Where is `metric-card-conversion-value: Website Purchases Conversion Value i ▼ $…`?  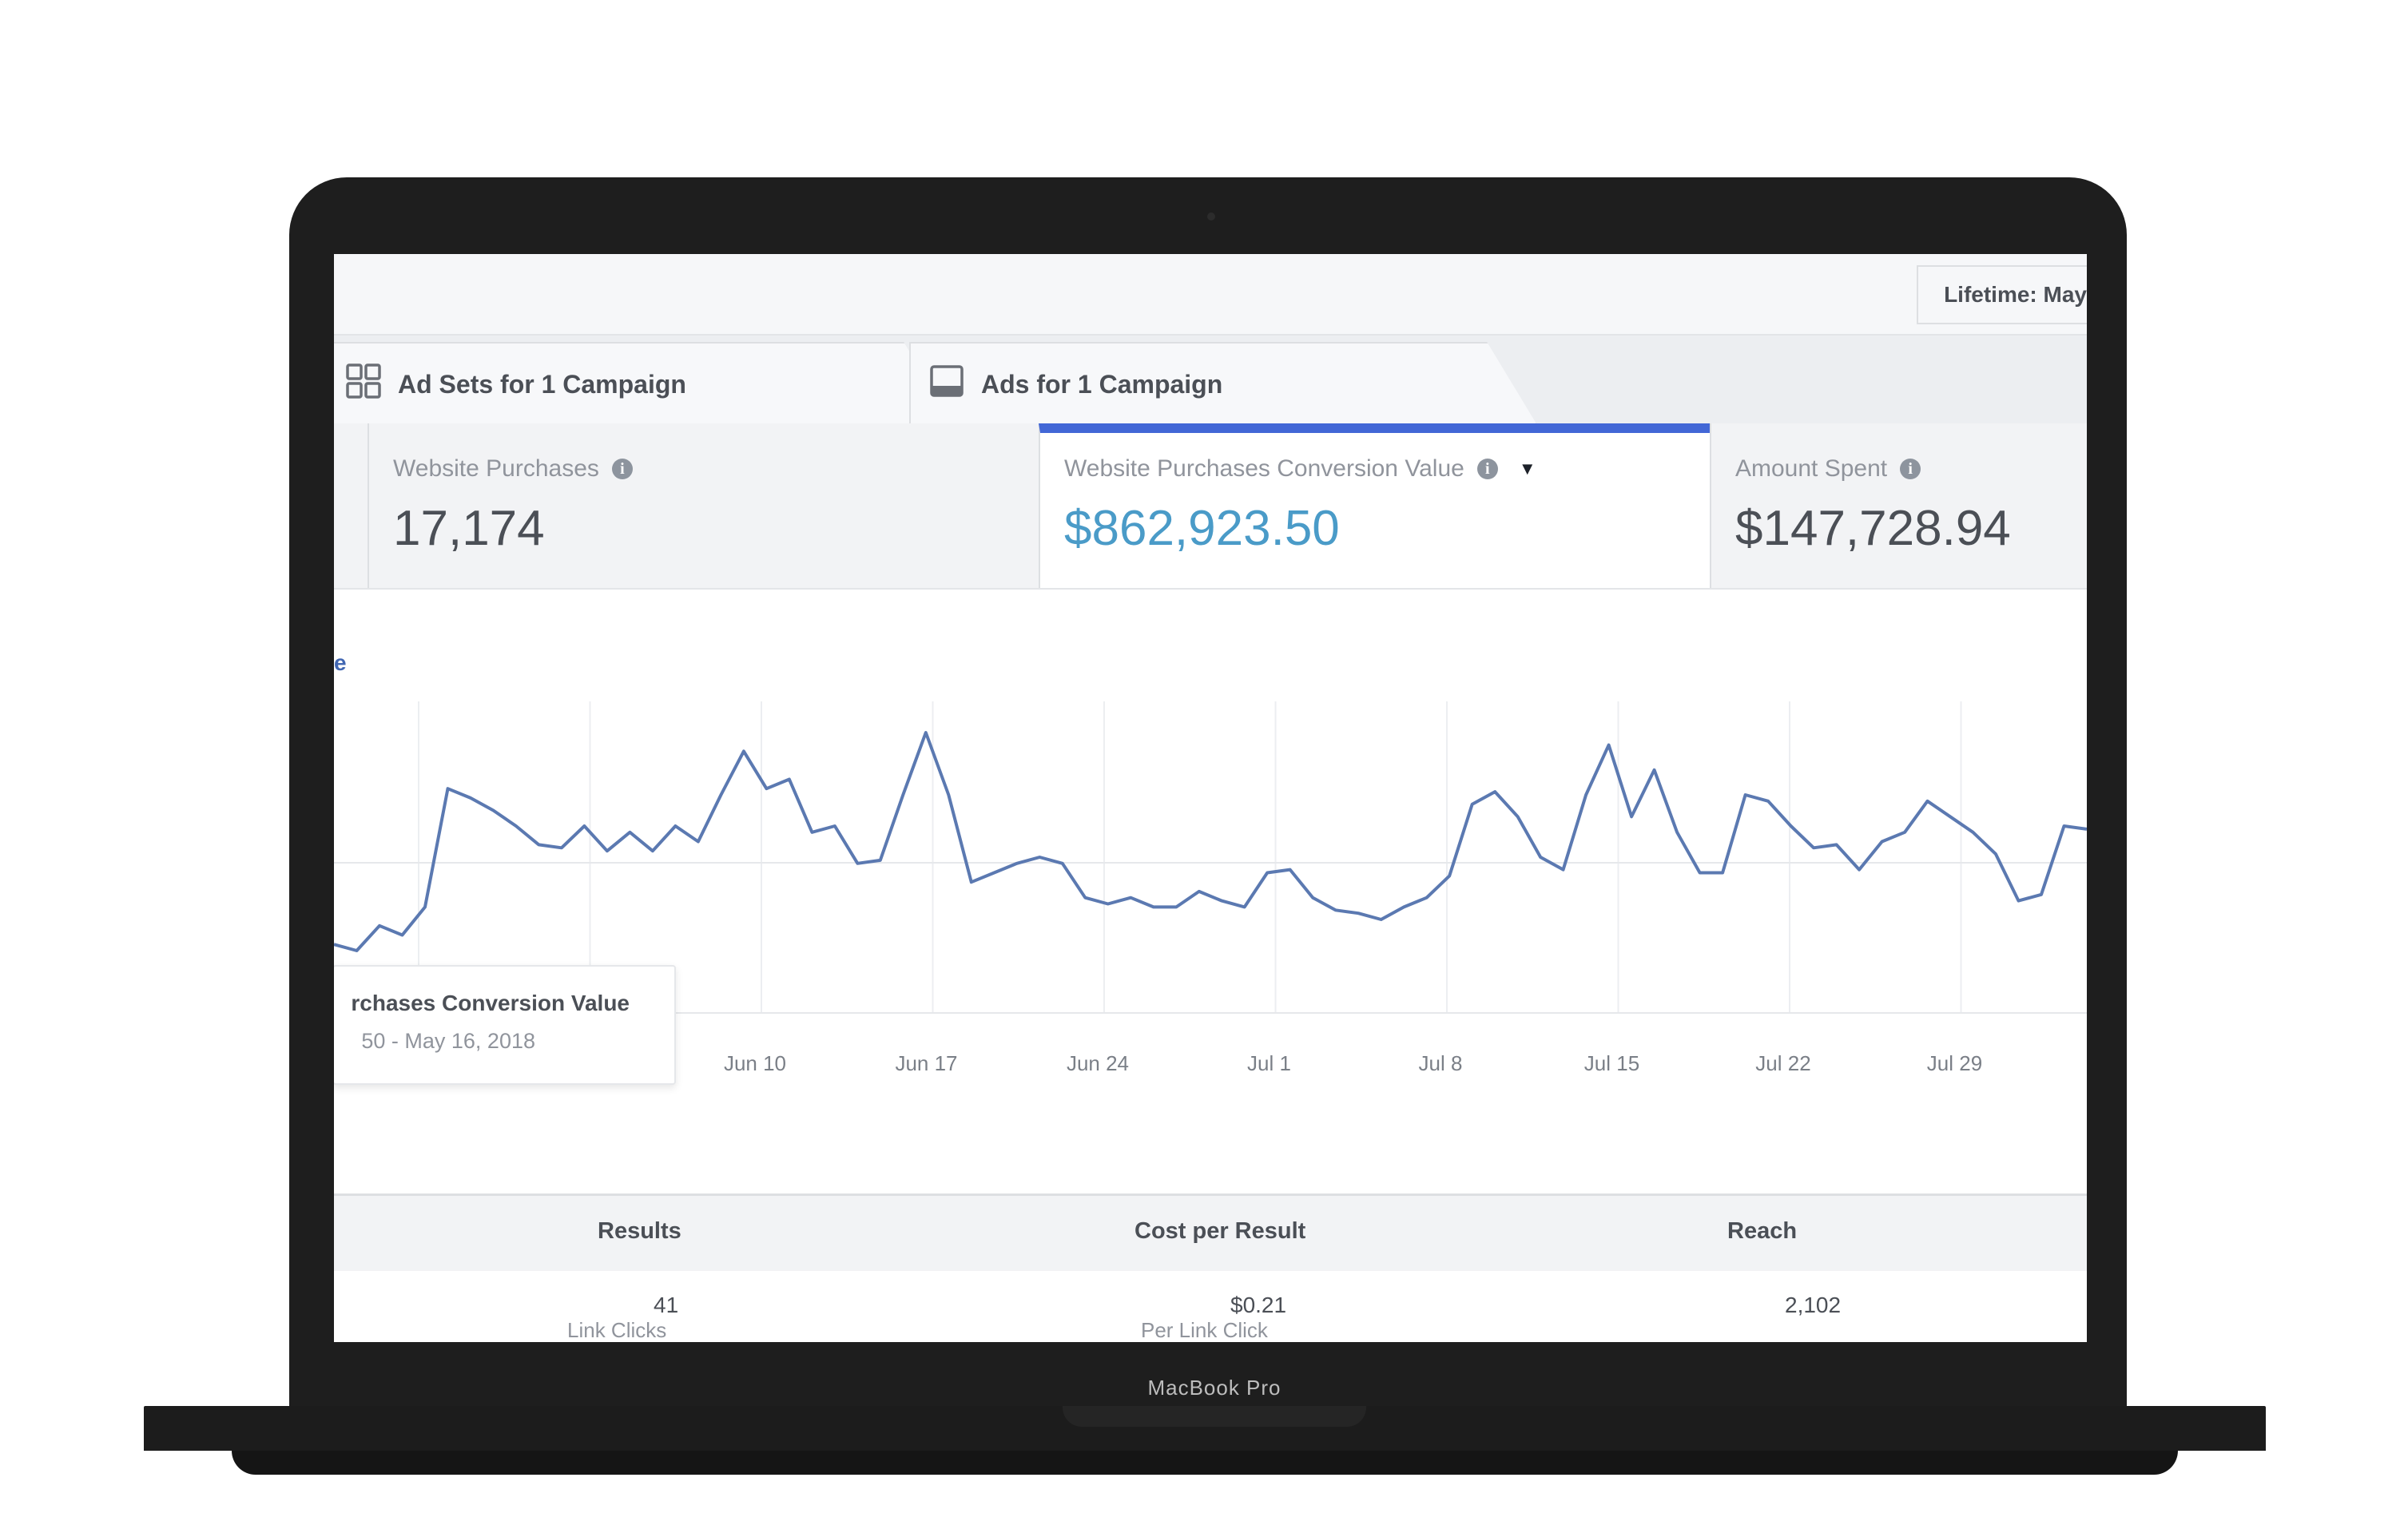
metric-card-conversion-value: Website Purchases Conversion Value i ▼ $… is located at coordinates (1374, 506).